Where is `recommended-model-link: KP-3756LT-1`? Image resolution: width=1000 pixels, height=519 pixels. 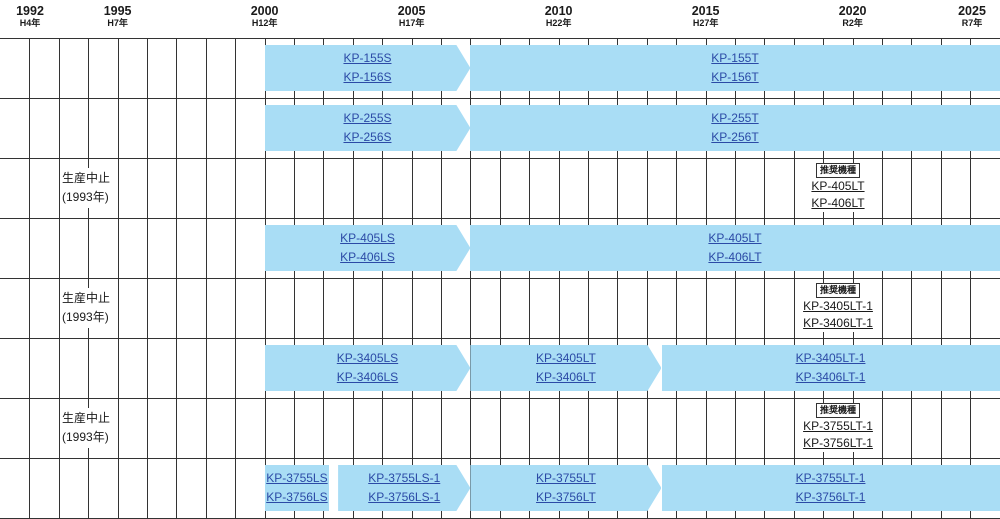
recommended-model-link: KP-3756LT-1 is located at coordinates (838, 443).